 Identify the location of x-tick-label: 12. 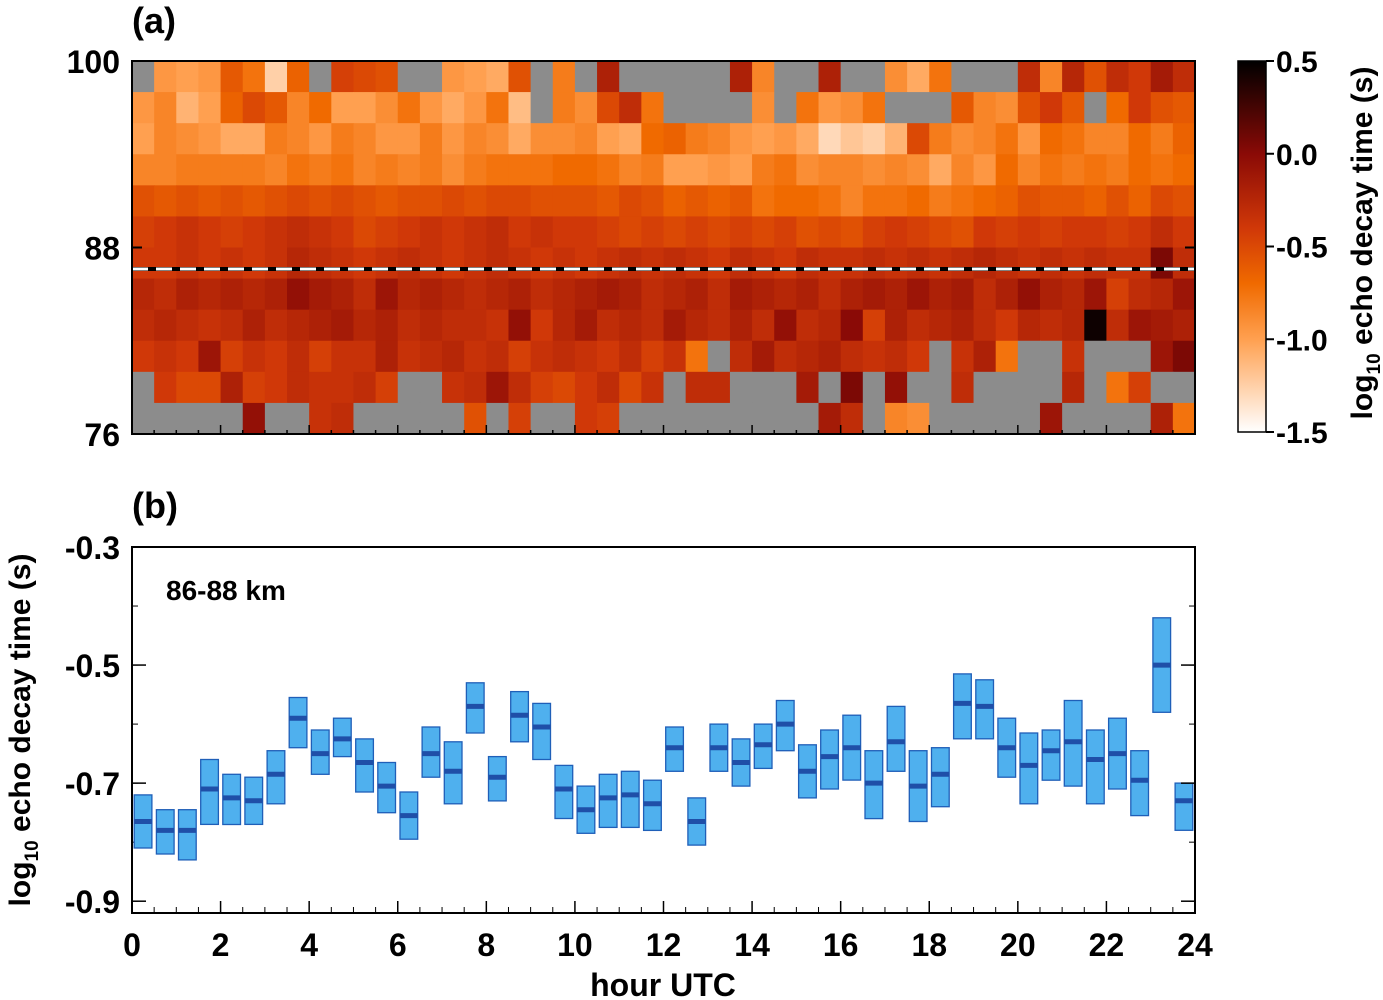
(664, 945).